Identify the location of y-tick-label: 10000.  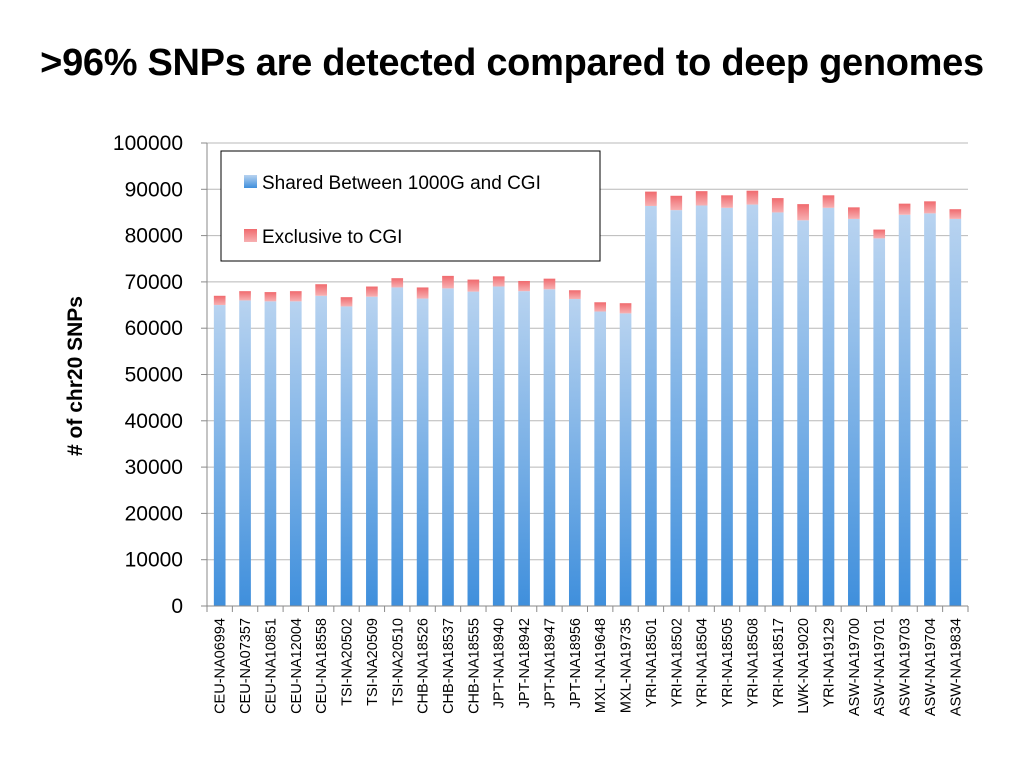
(154, 560).